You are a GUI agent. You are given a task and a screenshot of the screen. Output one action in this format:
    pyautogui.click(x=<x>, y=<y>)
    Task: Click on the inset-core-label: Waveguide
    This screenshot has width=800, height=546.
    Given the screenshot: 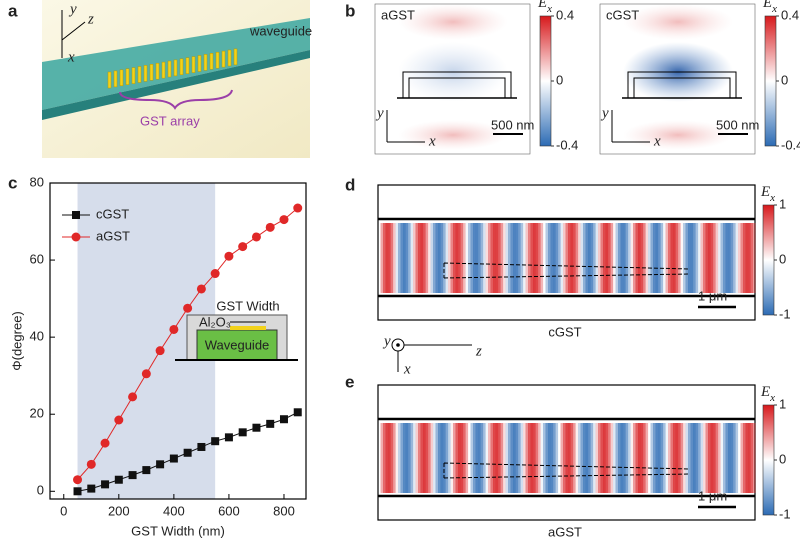 What is the action you would take?
    pyautogui.click(x=237, y=344)
    